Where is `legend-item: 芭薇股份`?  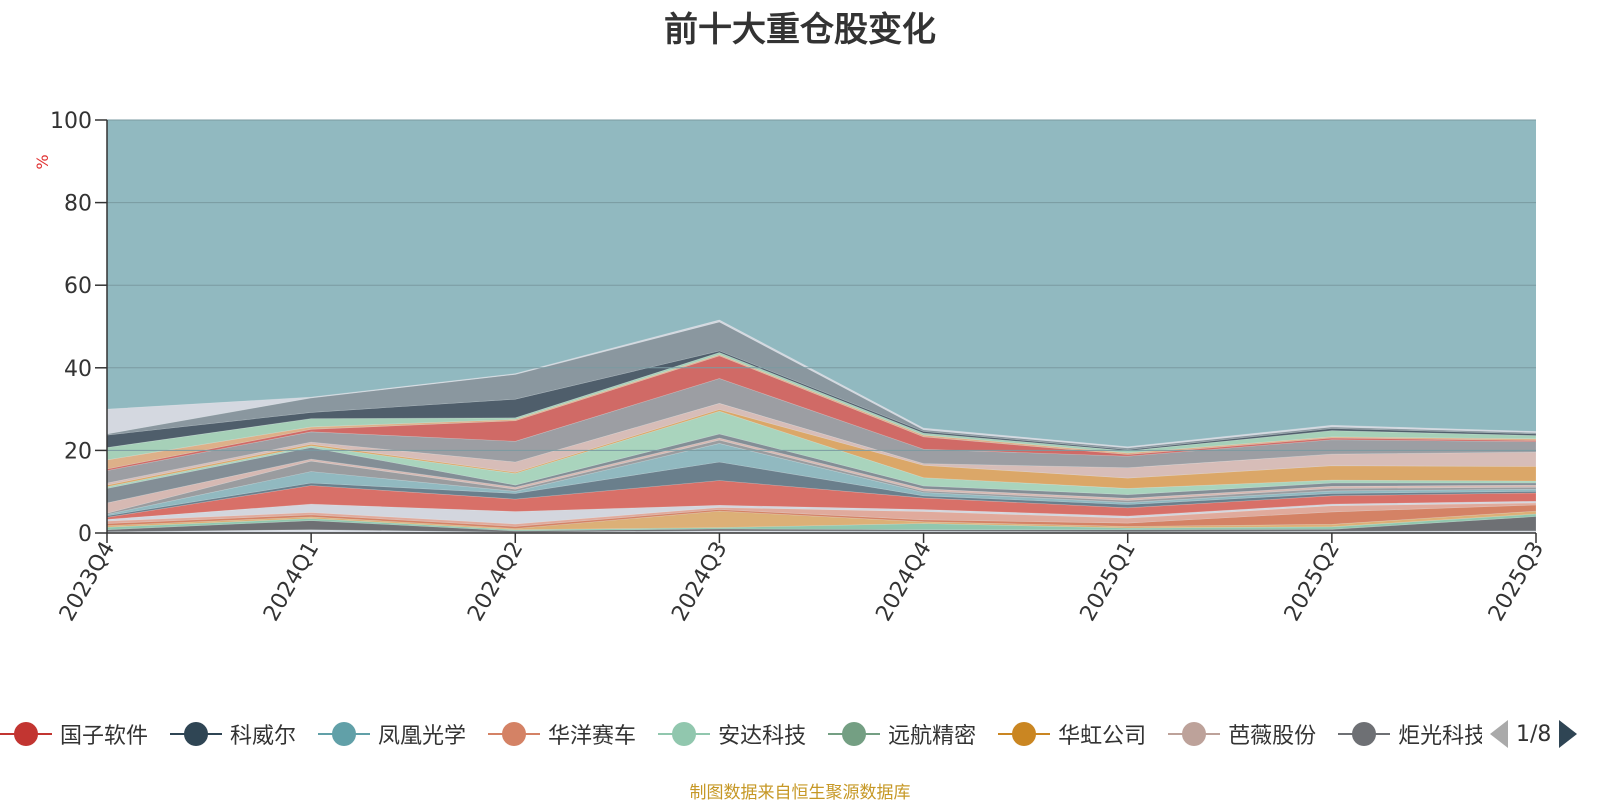
legend-item: 芭薇股份 is located at coordinates (1242, 734).